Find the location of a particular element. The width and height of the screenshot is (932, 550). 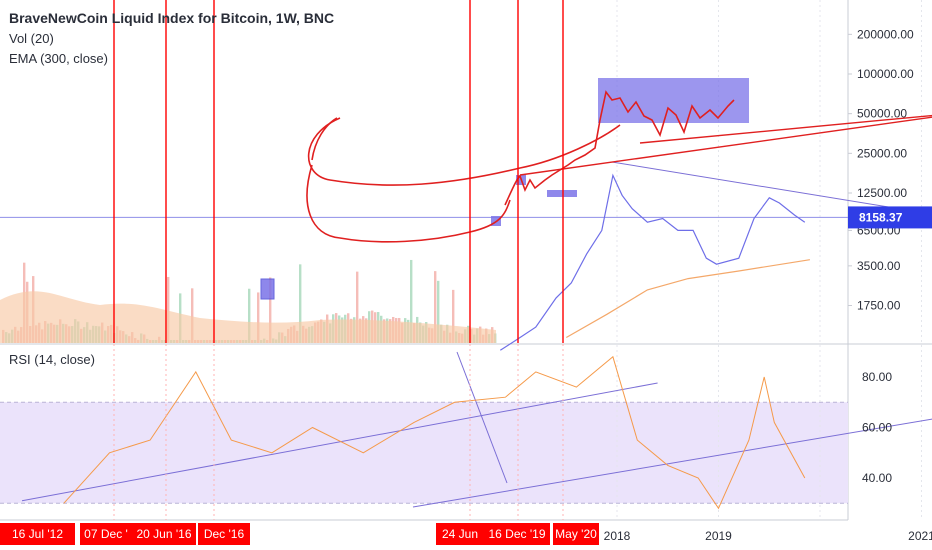

date-marker-label: Dec '16 is located at coordinates (224, 534).